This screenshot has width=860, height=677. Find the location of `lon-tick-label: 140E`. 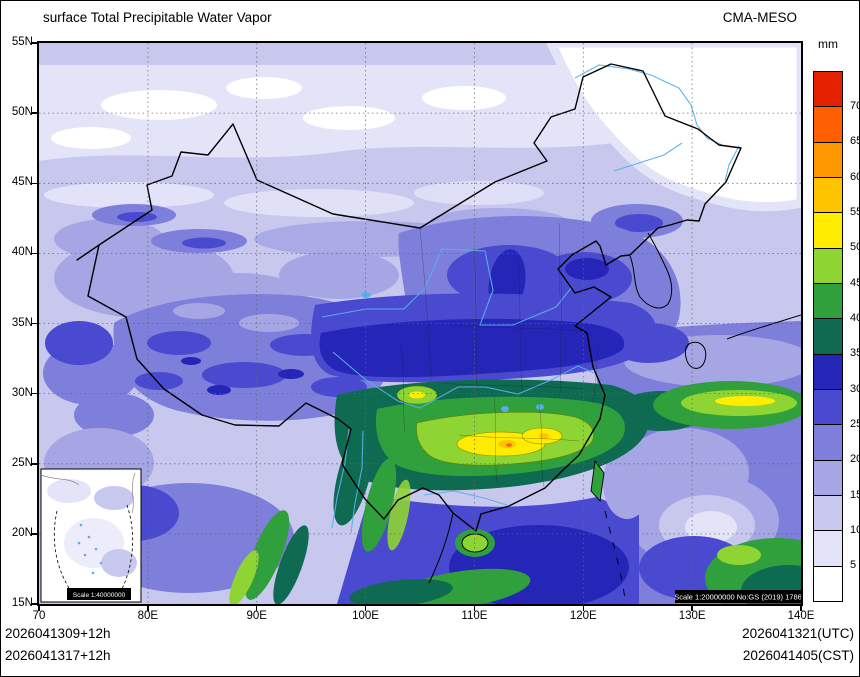

lon-tick-label: 140E is located at coordinates (801, 616).